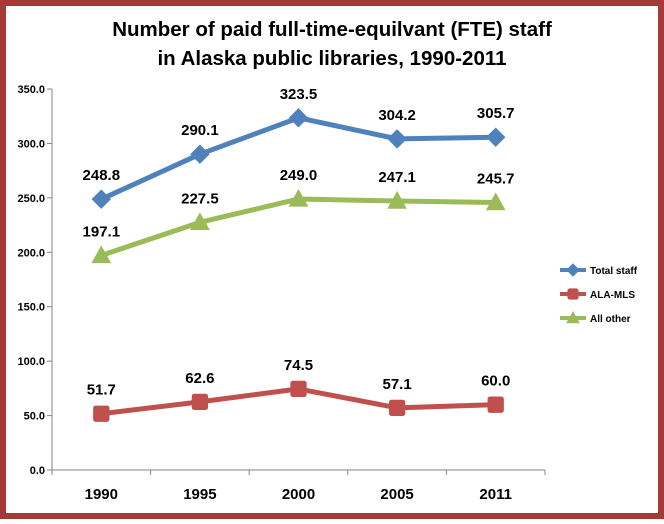 The height and width of the screenshot is (524, 664). I want to click on x-tick-label: 2005, so click(396, 494).